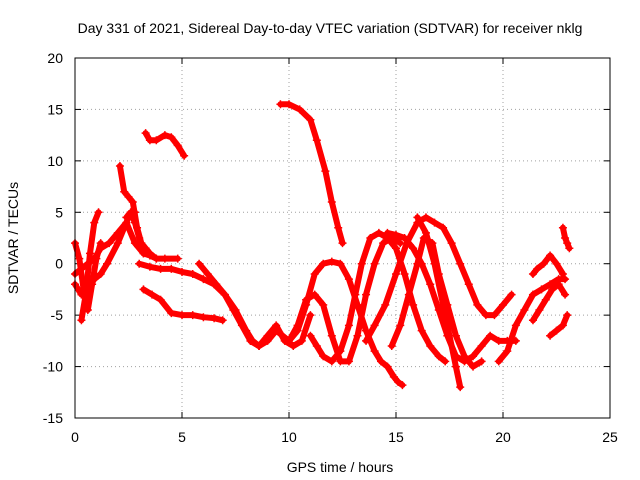 This screenshot has width=640, height=480. I want to click on y-tick-labels: -15 -10 -5 0 5 10 15 20, so click(53, 238).